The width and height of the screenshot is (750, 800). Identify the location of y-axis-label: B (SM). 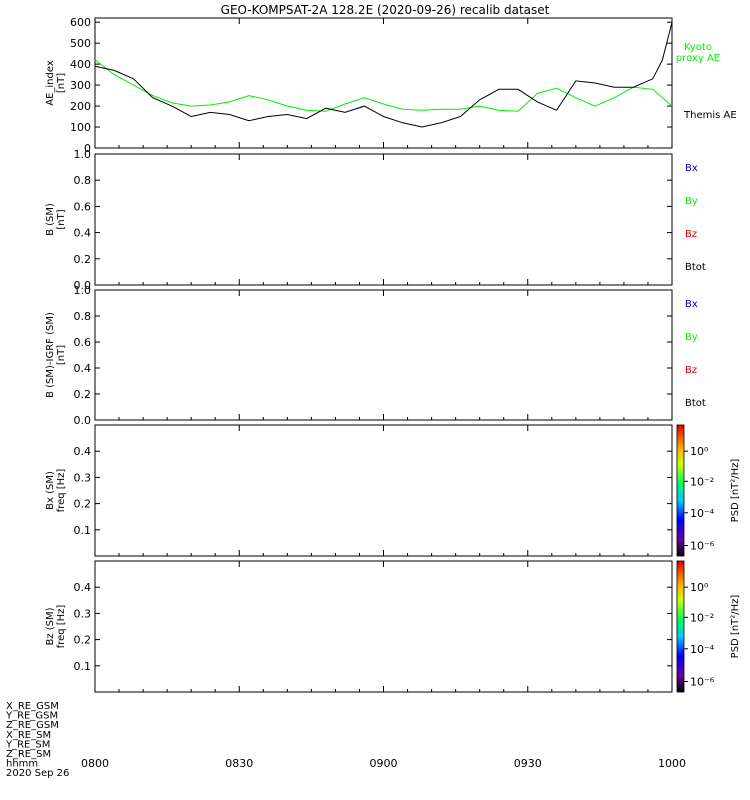
(50, 219).